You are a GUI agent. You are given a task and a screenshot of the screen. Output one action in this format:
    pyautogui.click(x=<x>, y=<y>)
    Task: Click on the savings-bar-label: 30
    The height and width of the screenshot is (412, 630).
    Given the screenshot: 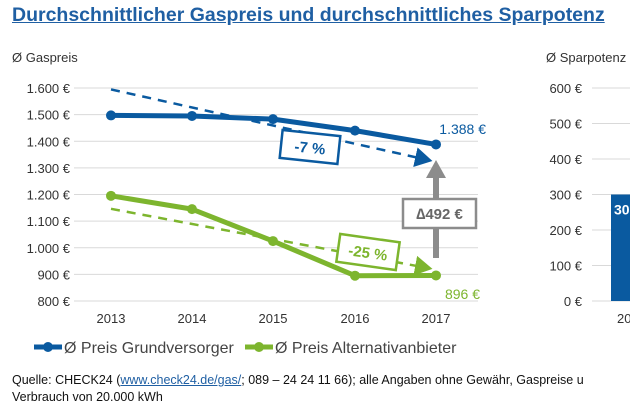 What is the action you would take?
    pyautogui.click(x=622, y=210)
    